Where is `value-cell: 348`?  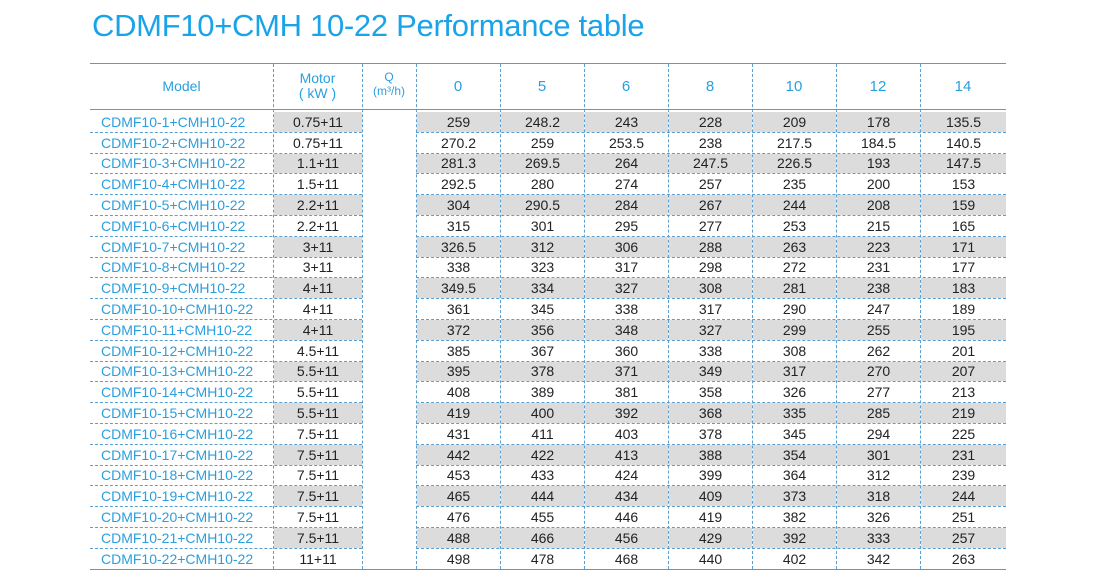
value-cell: 348 is located at coordinates (626, 330).